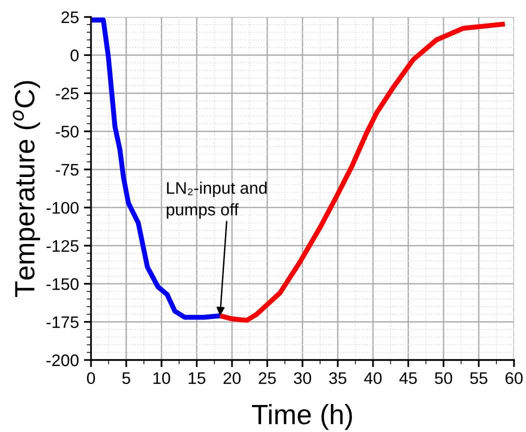 This screenshot has width=526, height=432. What do you see at coordinates (67, 170) in the screenshot?
I see `y-tick-label: -75` at bounding box center [67, 170].